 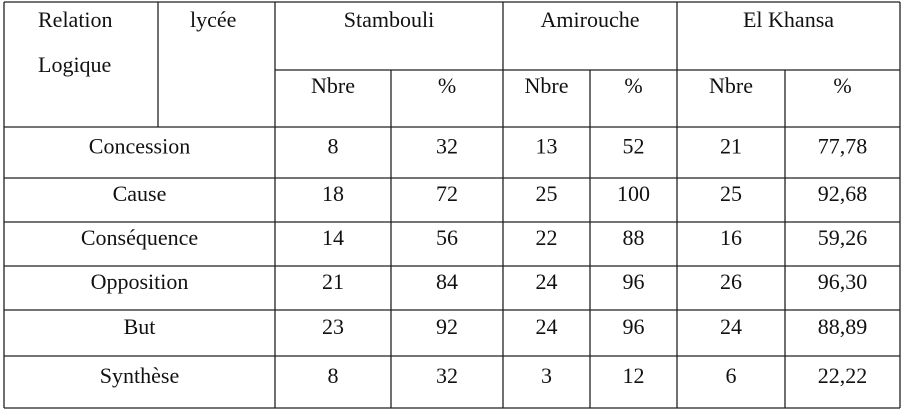 I want to click on row-label: Conséquence, so click(x=139, y=237).